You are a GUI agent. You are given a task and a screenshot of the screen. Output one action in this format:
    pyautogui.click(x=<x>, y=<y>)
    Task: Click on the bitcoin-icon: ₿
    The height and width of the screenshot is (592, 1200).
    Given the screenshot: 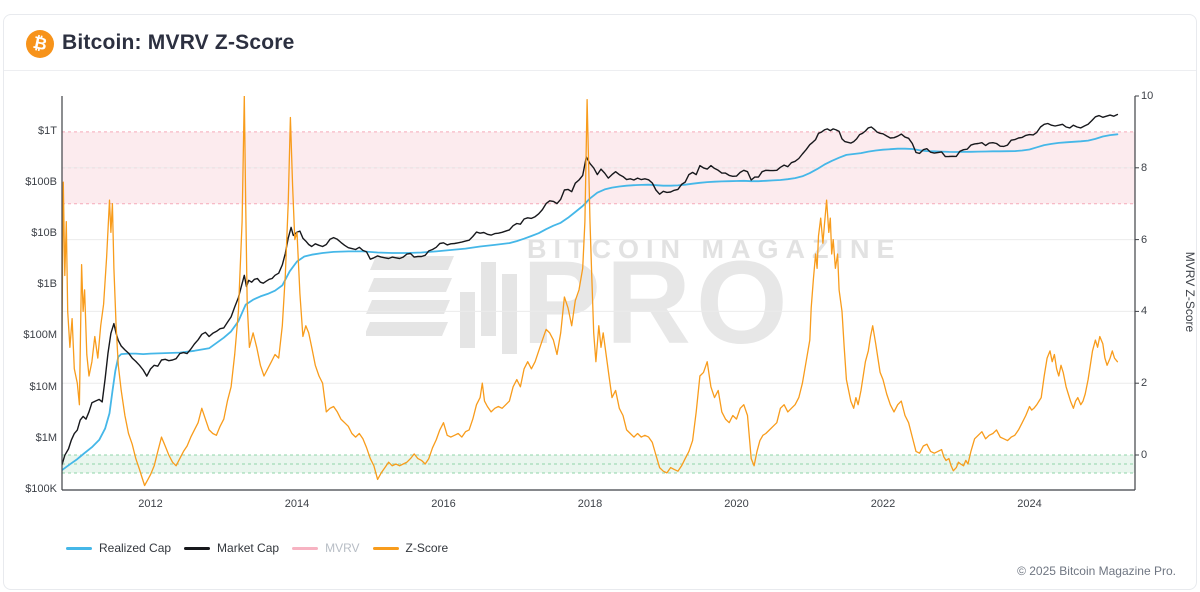 What is the action you would take?
    pyautogui.click(x=40, y=44)
    